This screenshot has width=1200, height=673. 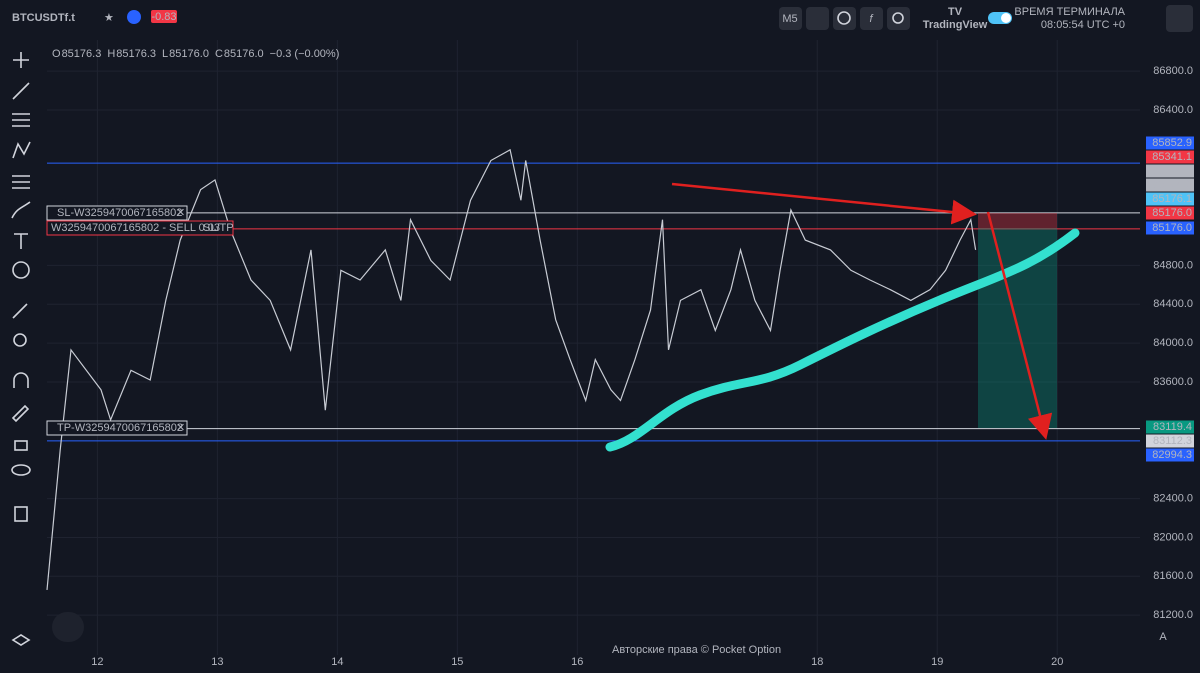 I want to click on indicators-icon: f, so click(x=871, y=19).